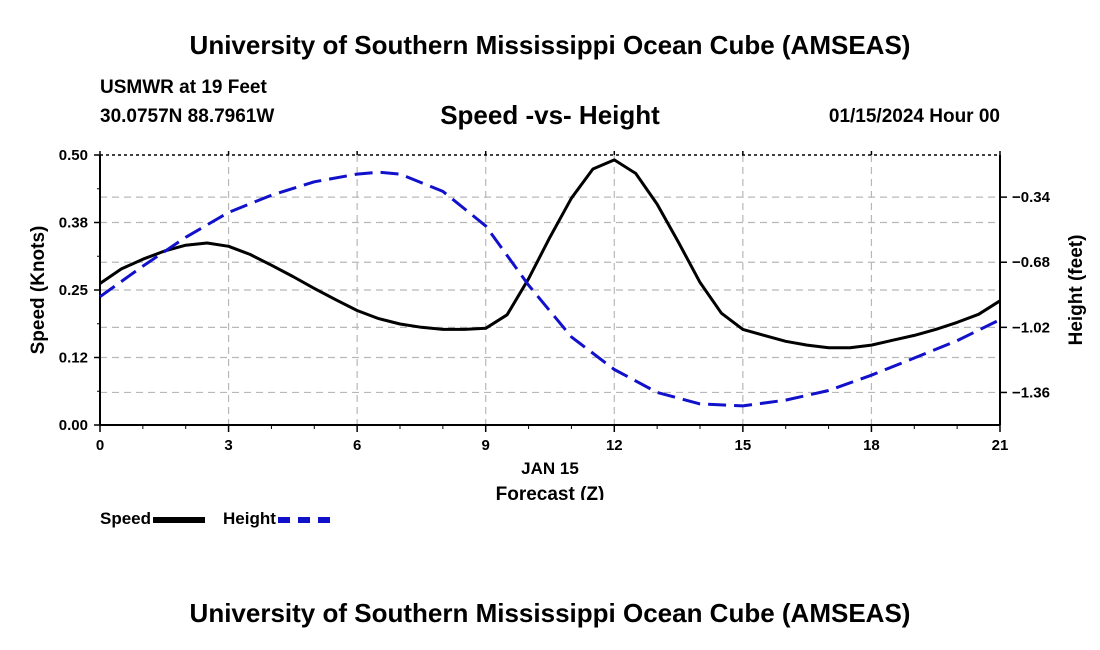 This screenshot has width=1100, height=650. Describe the element at coordinates (550, 115) in the screenshot. I see `plot-title: Speed -vs- Height` at that location.